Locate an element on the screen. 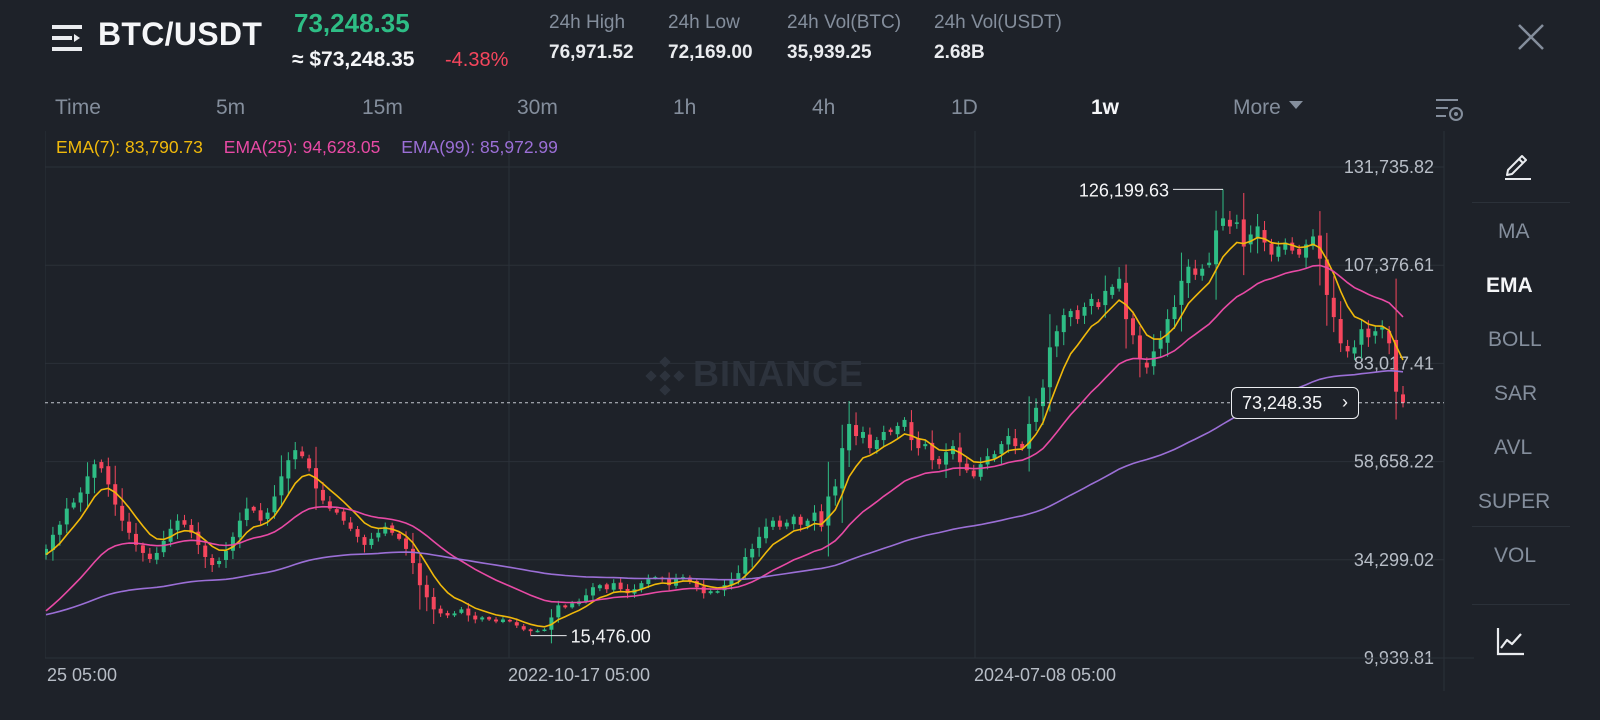 The height and width of the screenshot is (720, 1600). watermark: BINANCE is located at coordinates (754, 375).